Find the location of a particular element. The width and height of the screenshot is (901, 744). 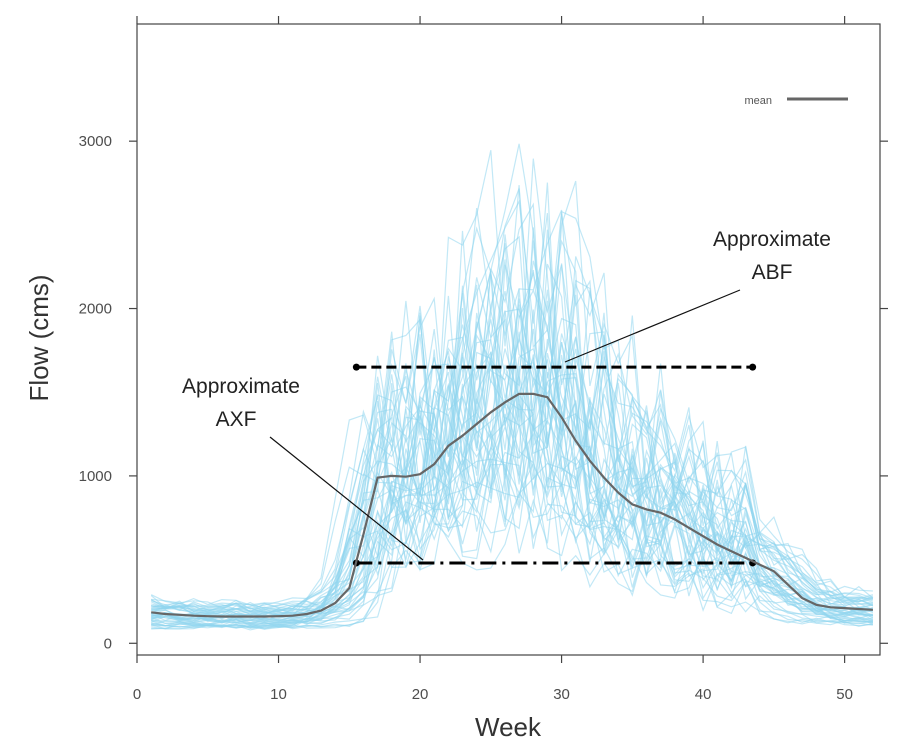

x-axis-title: Week is located at coordinates (508, 727).